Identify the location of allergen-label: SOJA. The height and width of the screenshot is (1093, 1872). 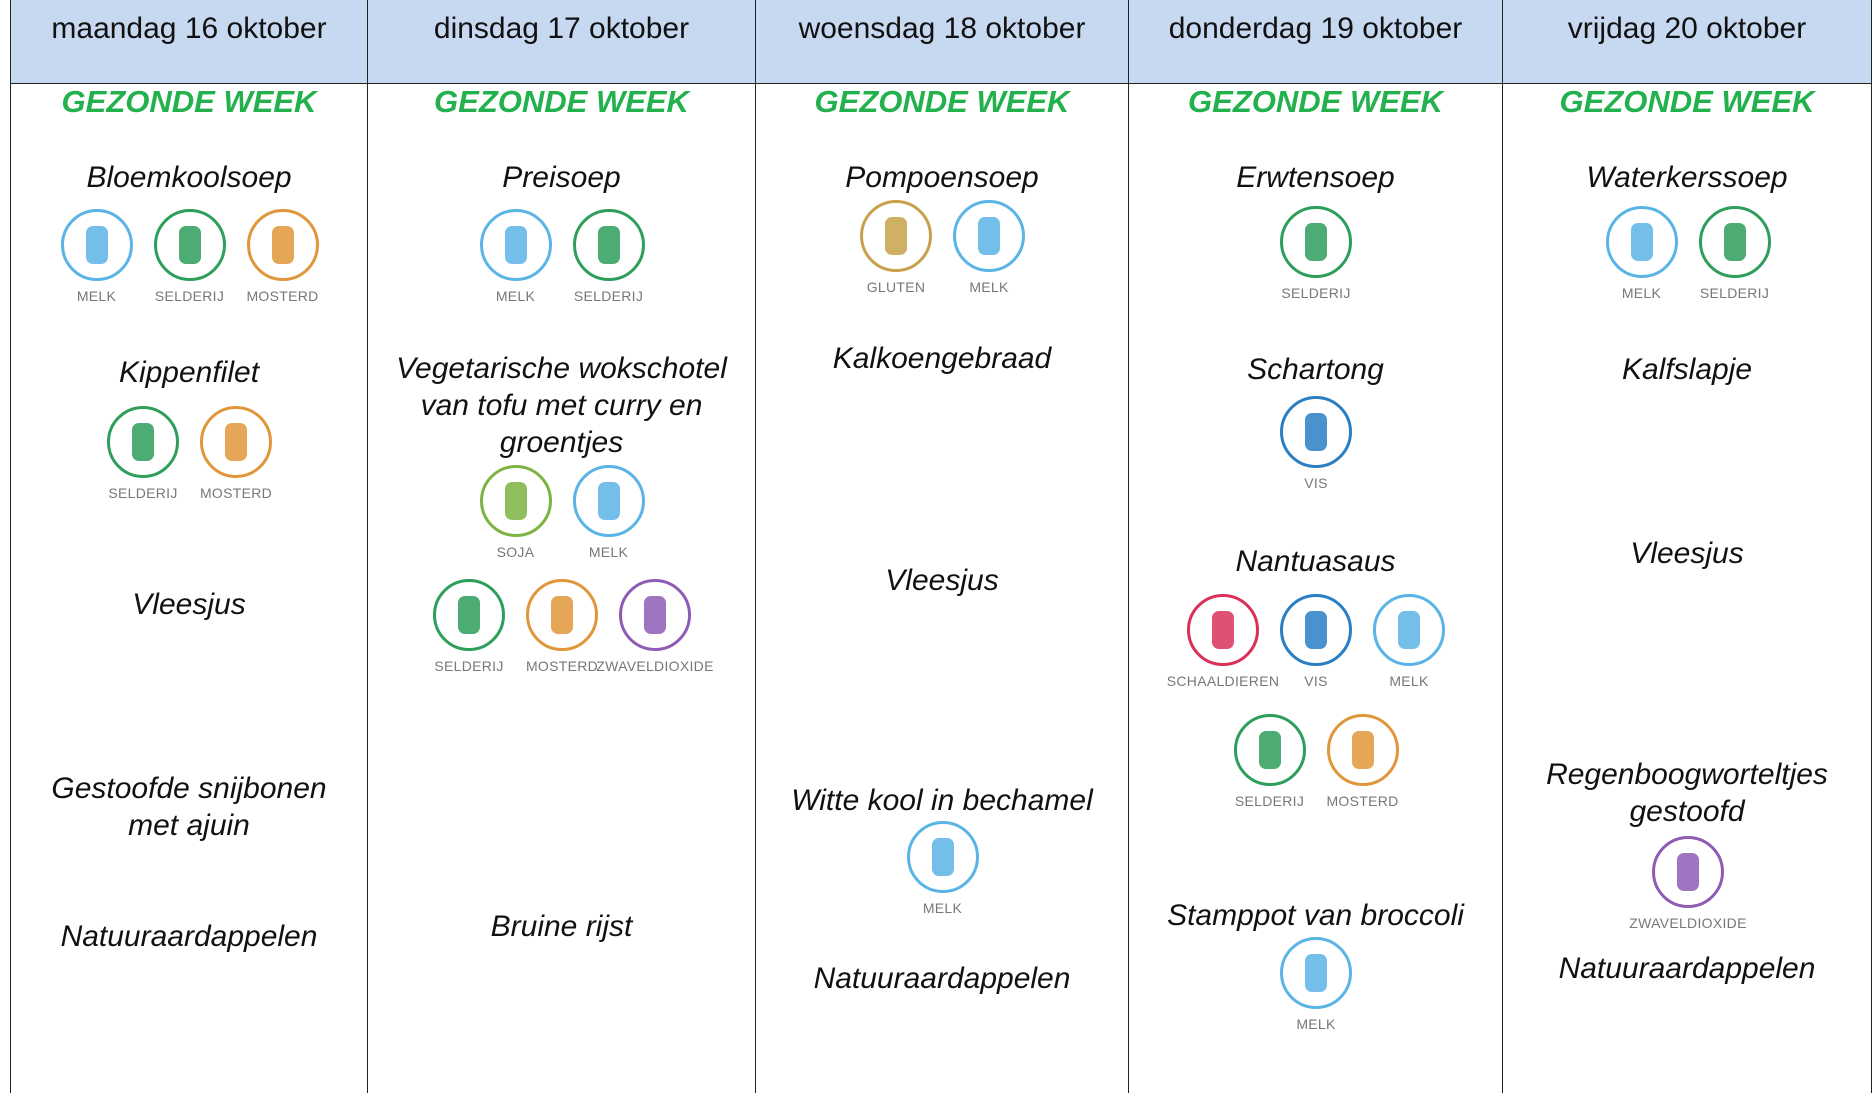
(515, 552).